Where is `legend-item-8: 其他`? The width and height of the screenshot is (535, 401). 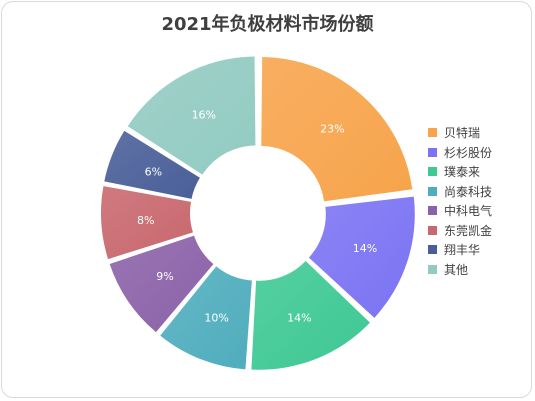
legend-item-8: 其他 is located at coordinates (460, 270).